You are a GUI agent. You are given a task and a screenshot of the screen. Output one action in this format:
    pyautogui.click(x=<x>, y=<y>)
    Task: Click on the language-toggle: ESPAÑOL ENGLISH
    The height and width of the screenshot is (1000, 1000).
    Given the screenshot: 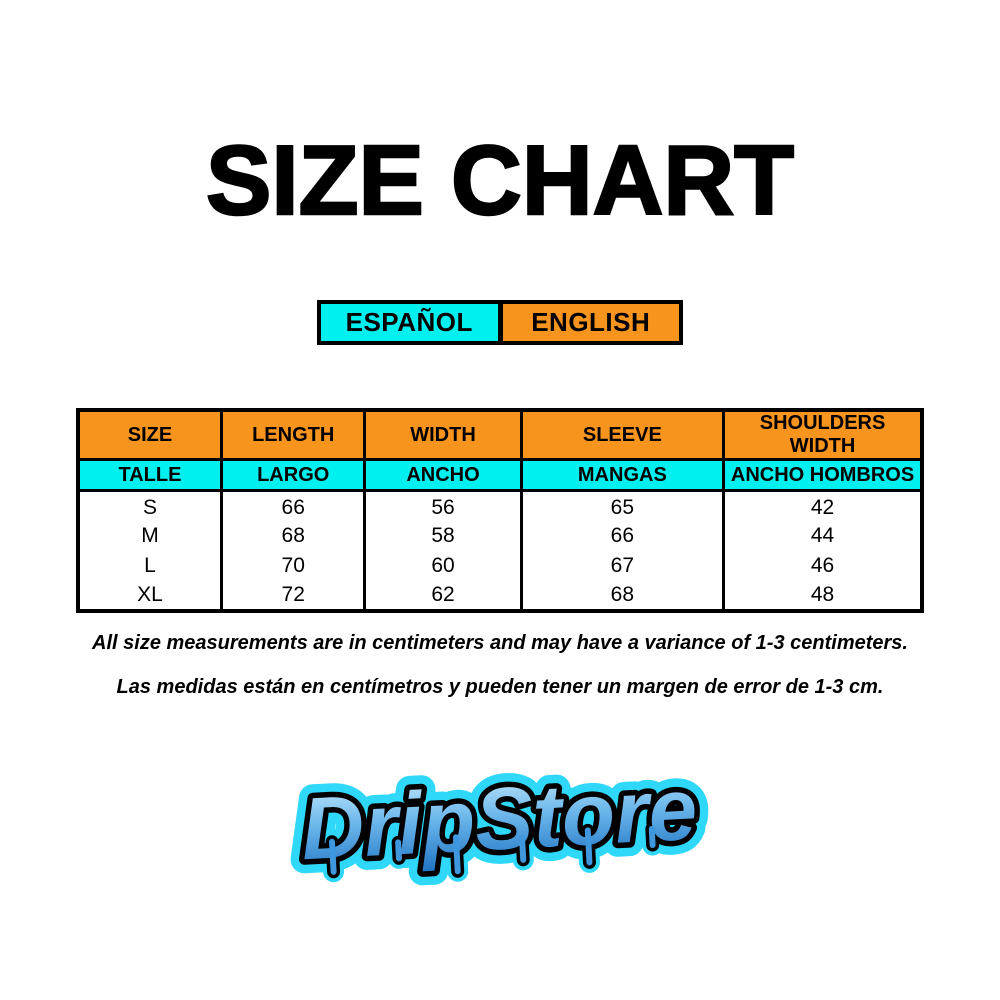 What is the action you would take?
    pyautogui.click(x=500, y=322)
    